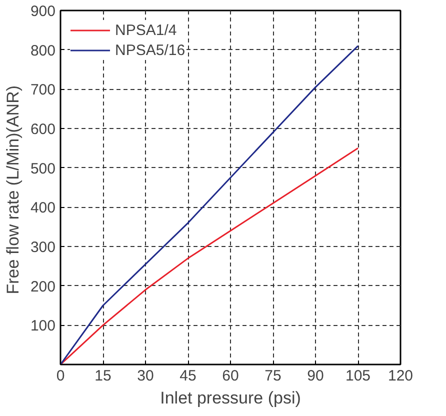 The height and width of the screenshot is (416, 446). Describe the element at coordinates (43, 247) in the screenshot. I see `y-tick-label: 300` at that location.